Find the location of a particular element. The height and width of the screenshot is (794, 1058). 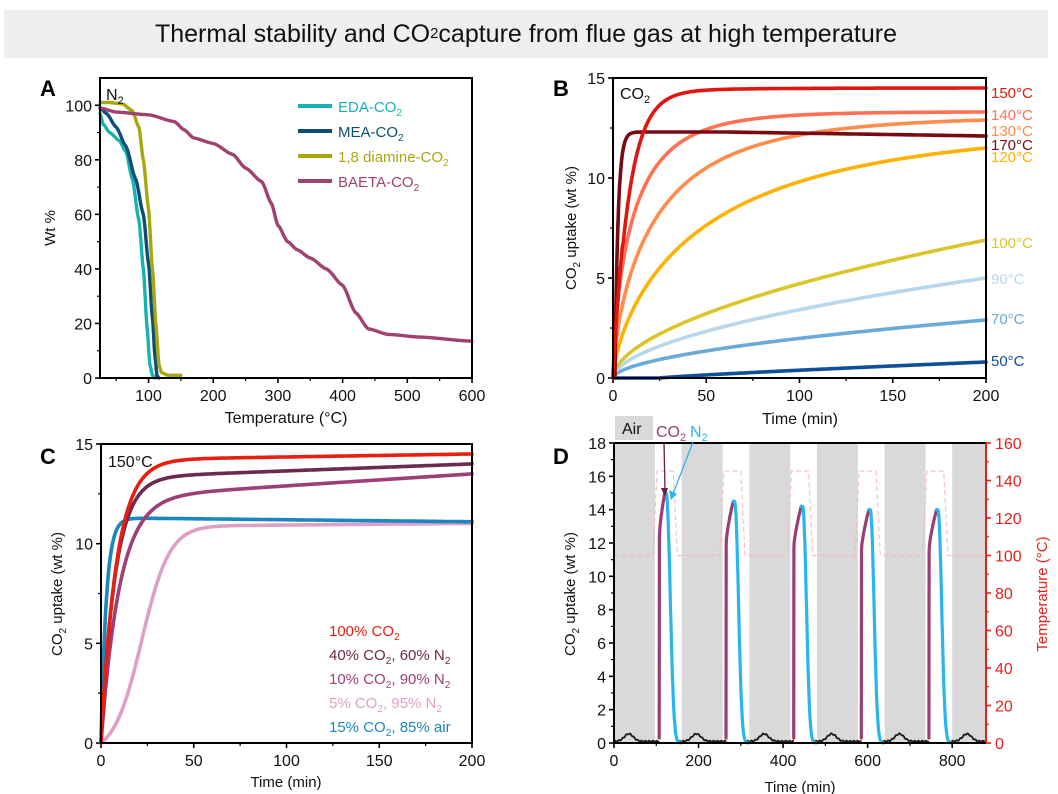

series-line-130c is located at coordinates (799, 249).